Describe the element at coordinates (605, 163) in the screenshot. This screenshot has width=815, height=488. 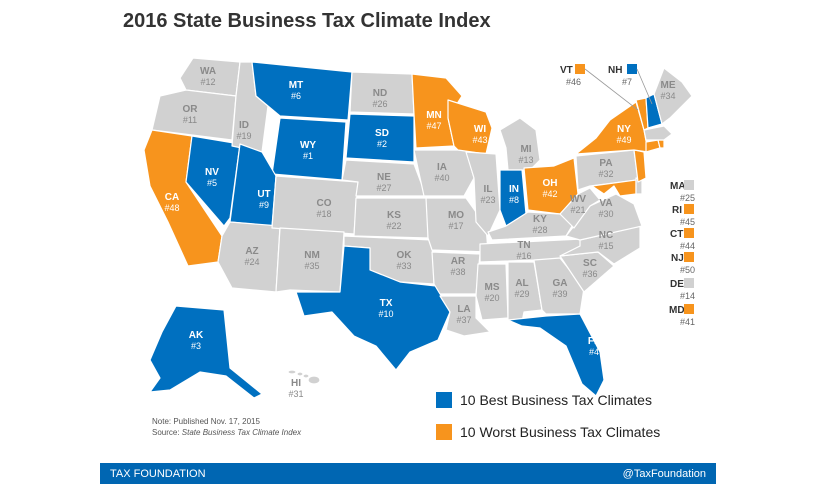
I see `state-label-PA: PA` at that location.